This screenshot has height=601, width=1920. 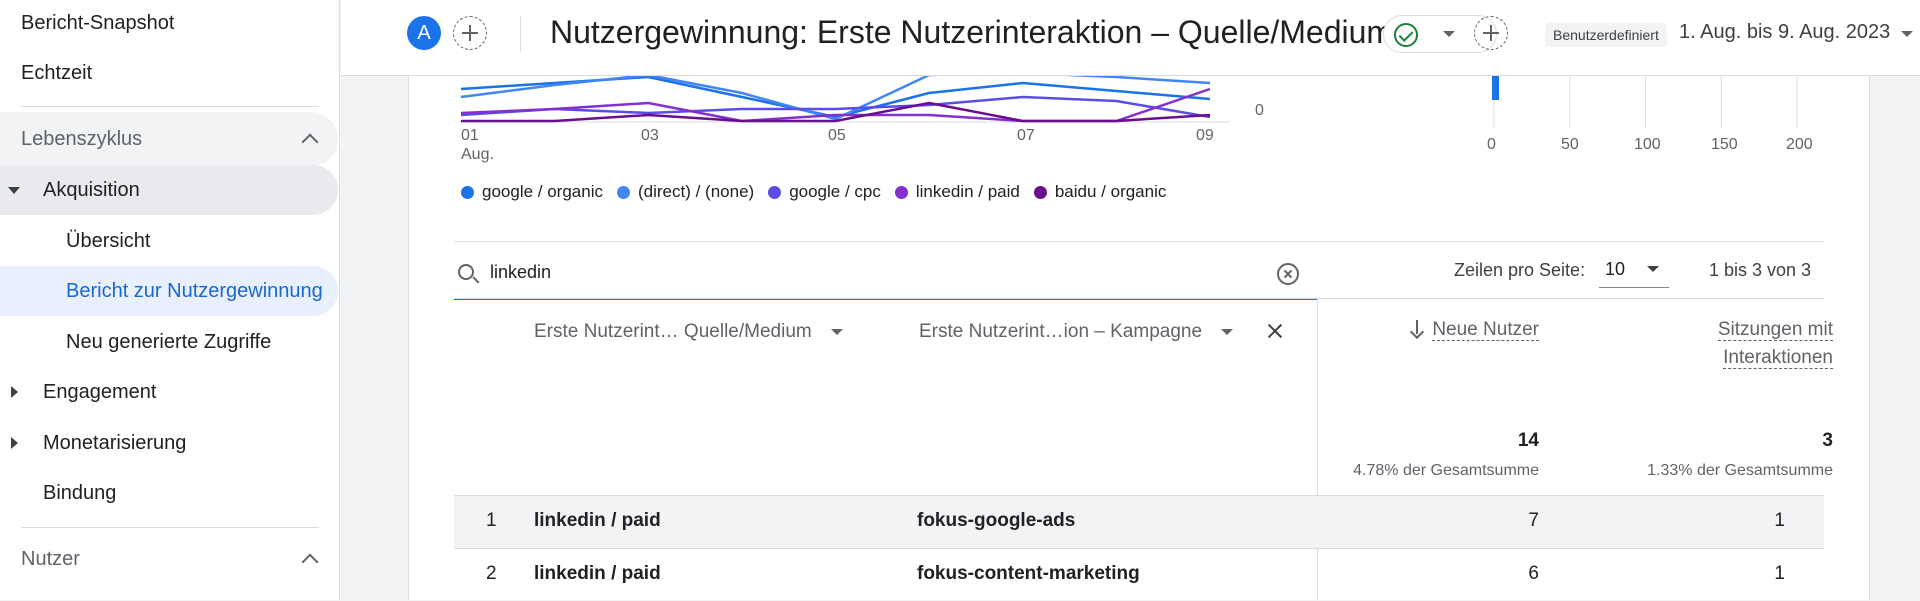 I want to click on nav-group-acquisition: Akquisition, so click(x=169, y=190).